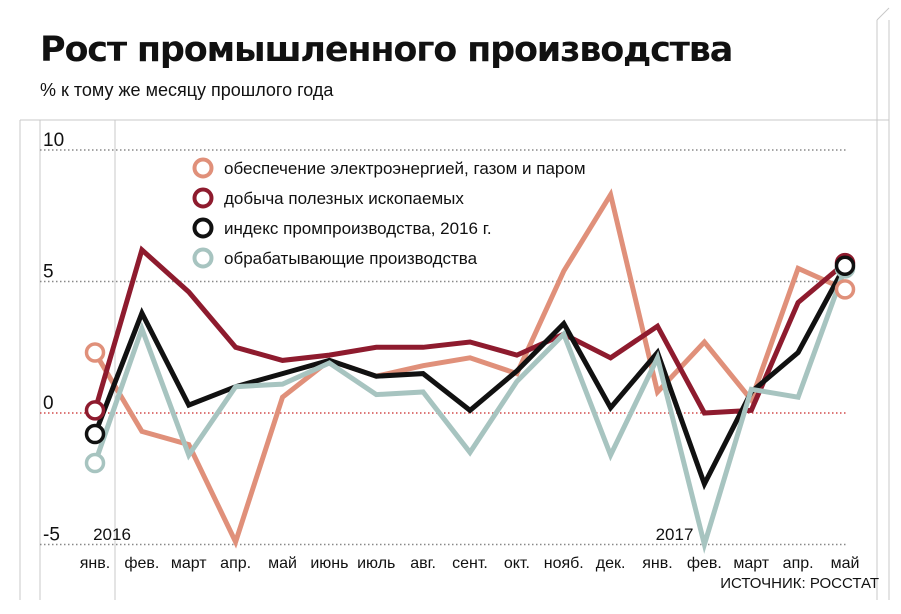 Image resolution: width=901 pixels, height=614 pixels. What do you see at coordinates (564, 563) in the screenshot?
I see `x-tick-label: нояб.` at bounding box center [564, 563].